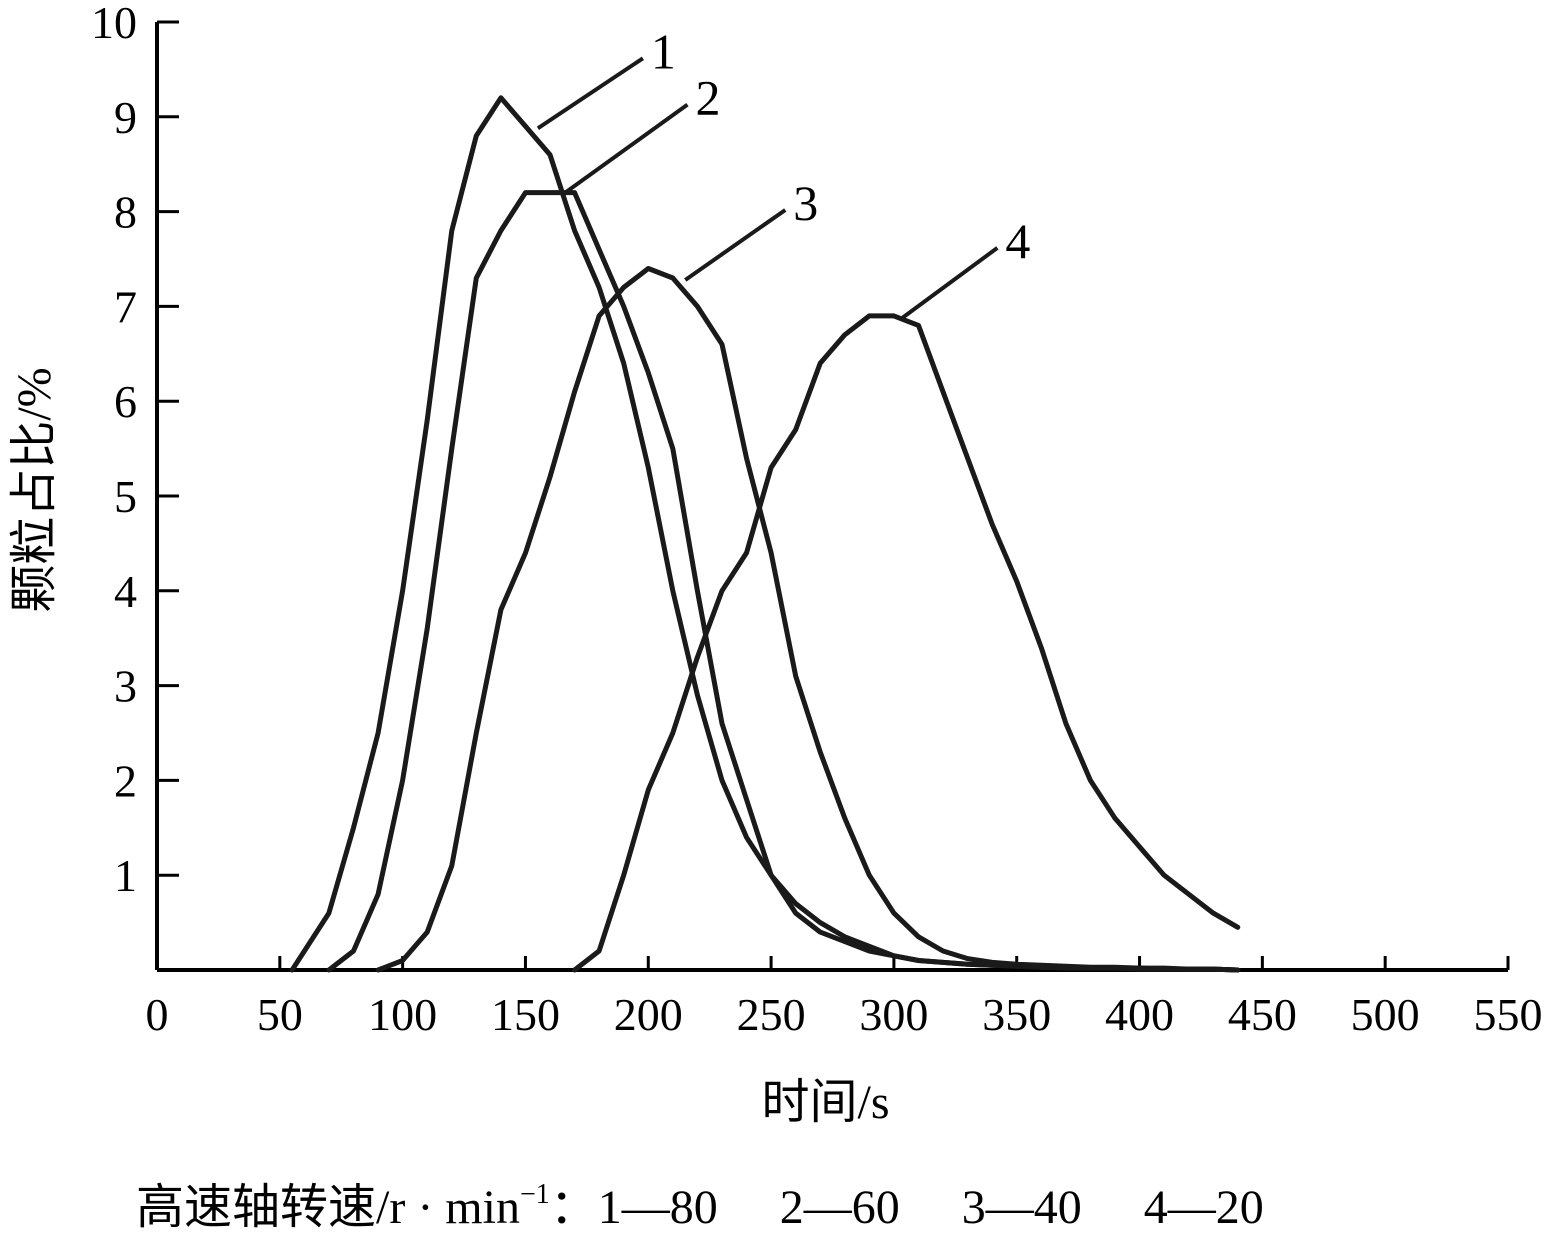 This screenshot has width=1557, height=1240. I want to click on x-tick-label-500: 500, so click(1385, 1014).